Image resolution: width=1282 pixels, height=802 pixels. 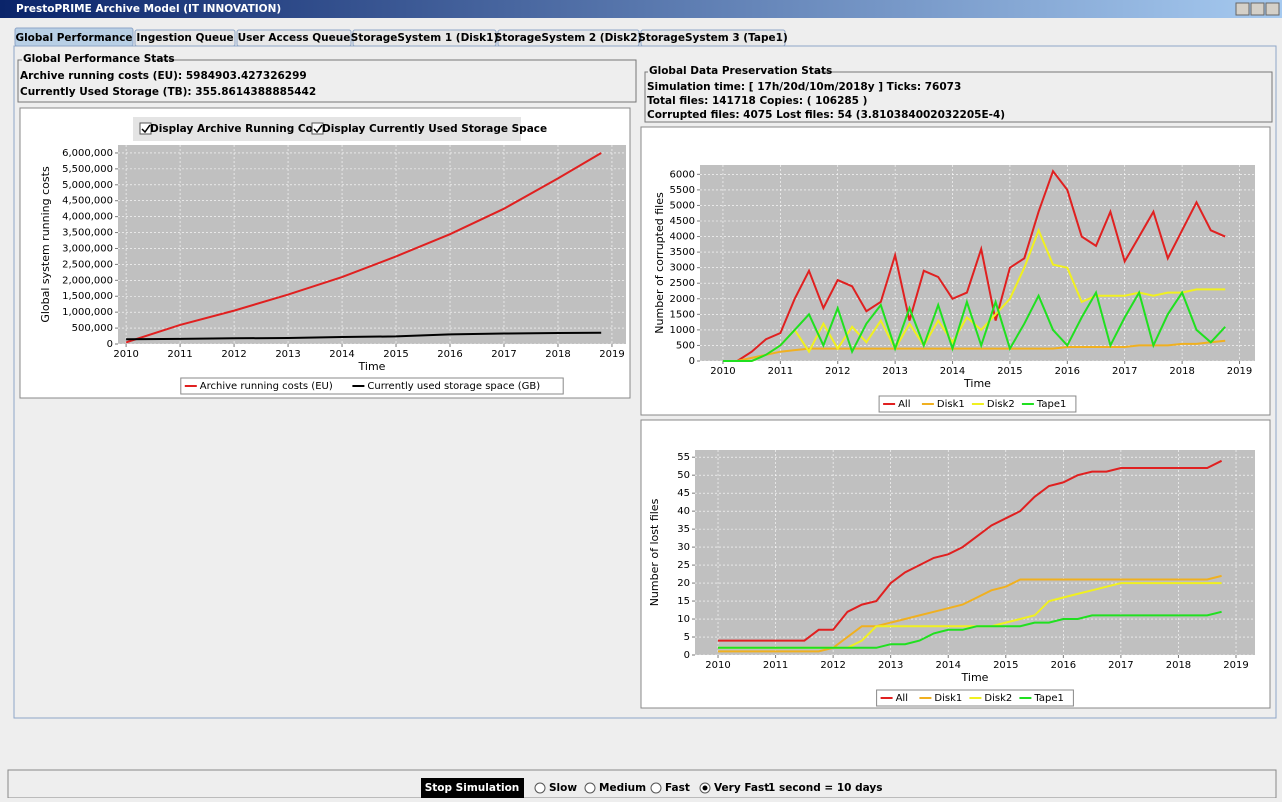 I want to click on title-bar, so click(x=641, y=9).